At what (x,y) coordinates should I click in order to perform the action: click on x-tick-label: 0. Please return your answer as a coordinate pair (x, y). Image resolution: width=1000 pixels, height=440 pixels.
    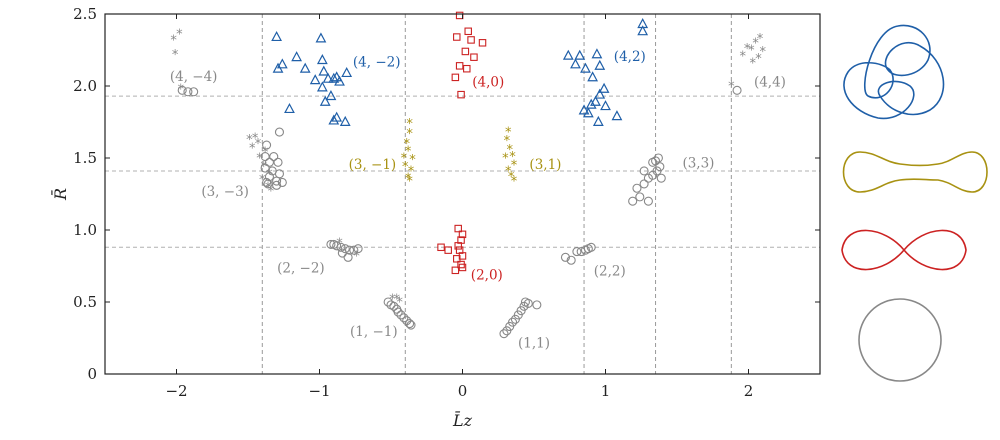
    Looking at the image, I should click on (463, 391).